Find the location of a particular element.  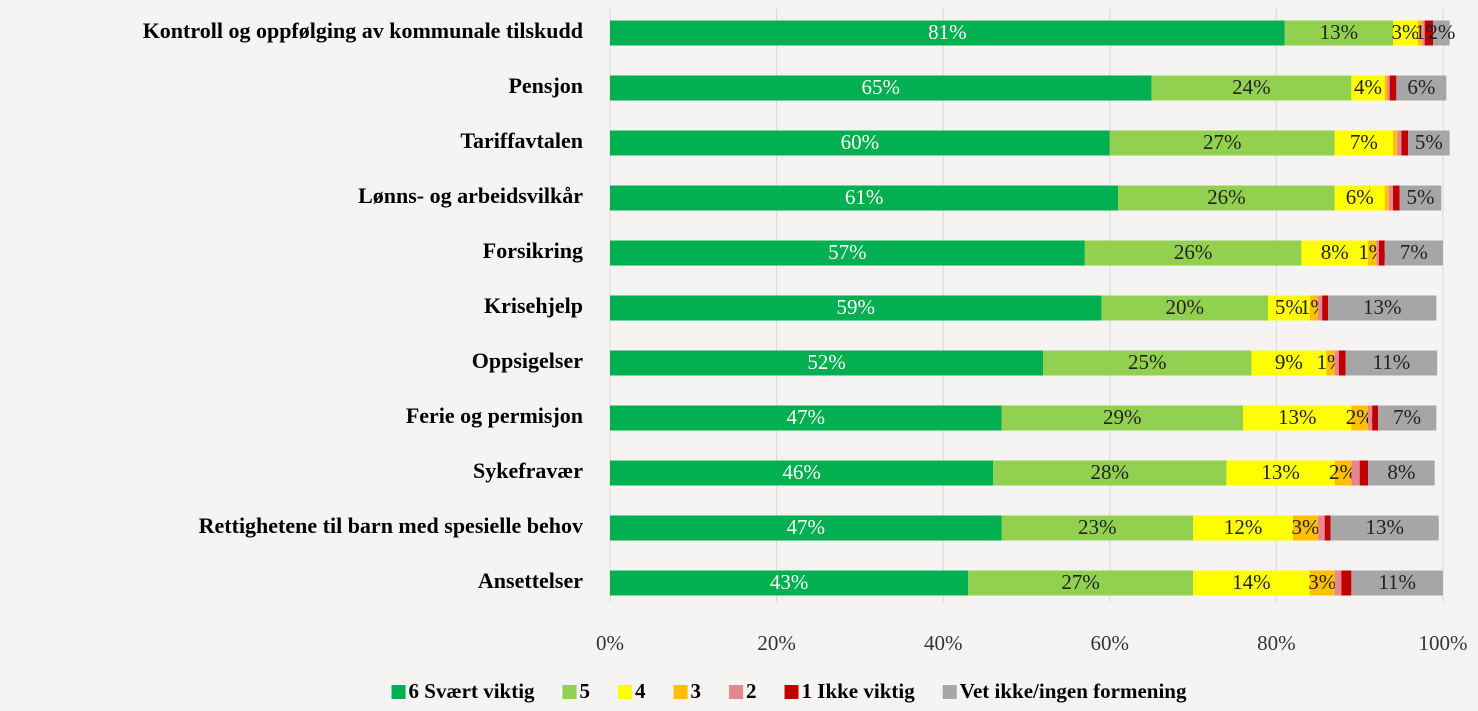

legend-label: Vet ikke/ingen formening is located at coordinates (1073, 691).